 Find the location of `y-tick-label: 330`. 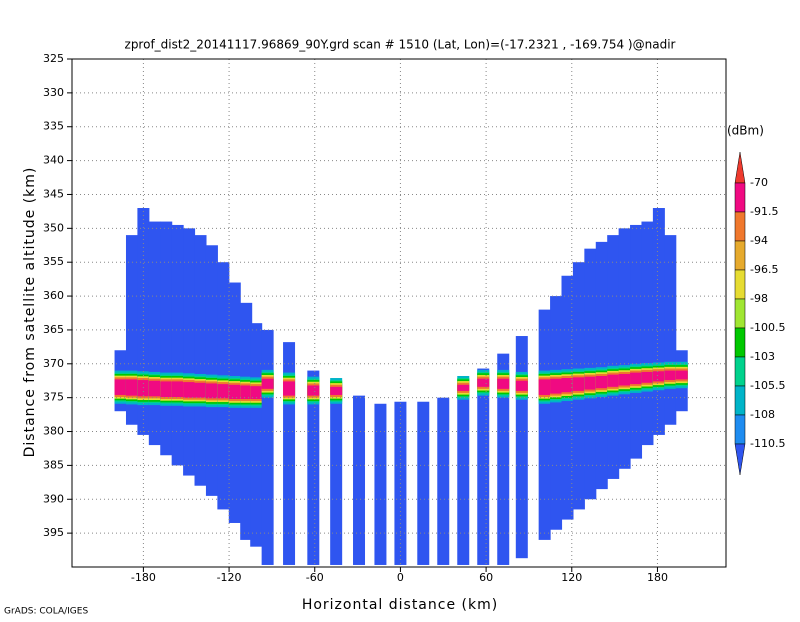

y-tick-label: 330 is located at coordinates (53, 92).